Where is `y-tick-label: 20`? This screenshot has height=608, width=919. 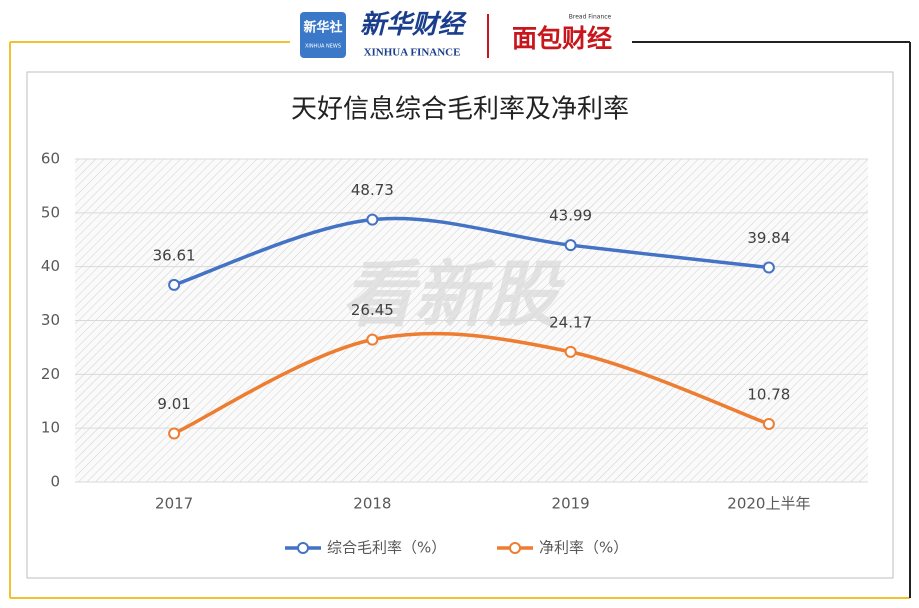
y-tick-label: 20 is located at coordinates (50, 374).